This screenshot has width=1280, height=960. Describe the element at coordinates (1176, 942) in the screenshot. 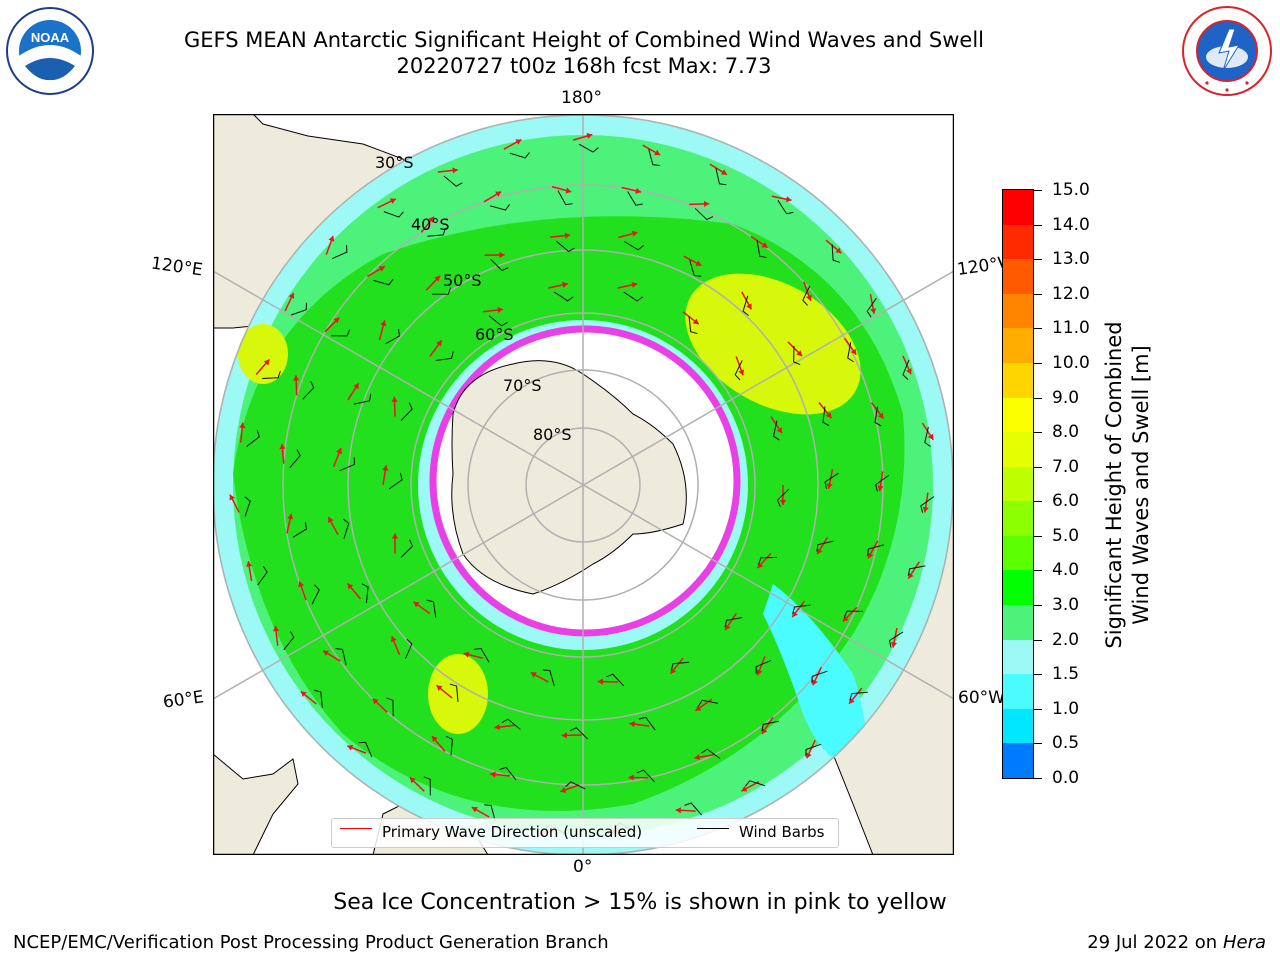

I see `footer-date: 29 Jul 2022 on Hera` at that location.